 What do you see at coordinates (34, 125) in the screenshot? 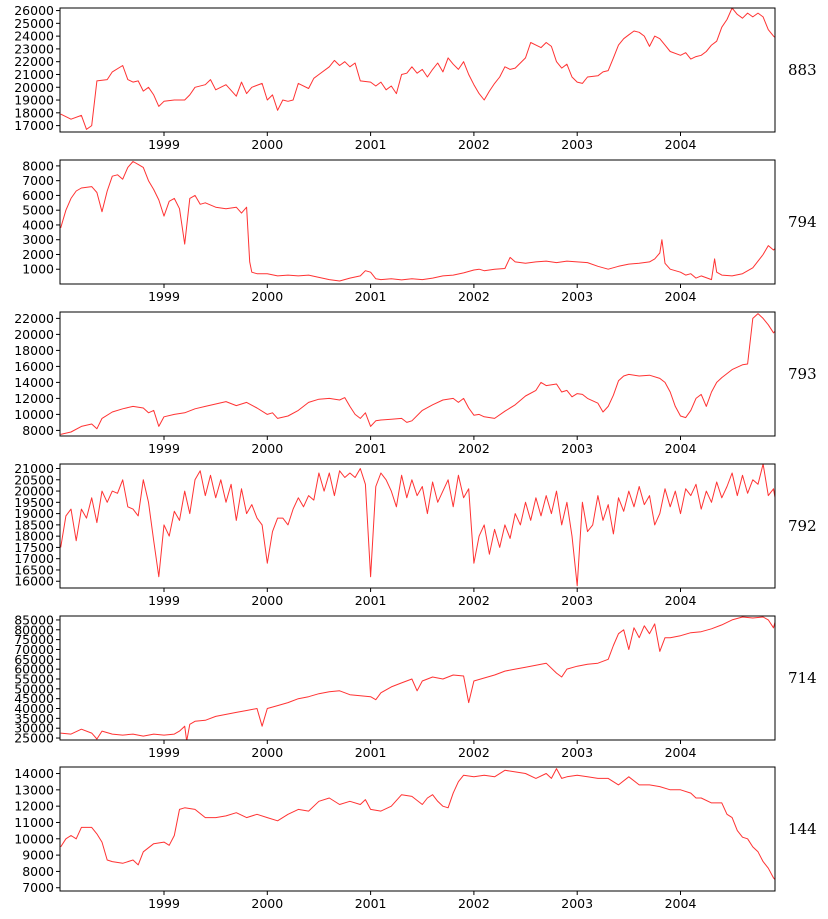
I see `y-tick-label: 17000` at bounding box center [34, 125].